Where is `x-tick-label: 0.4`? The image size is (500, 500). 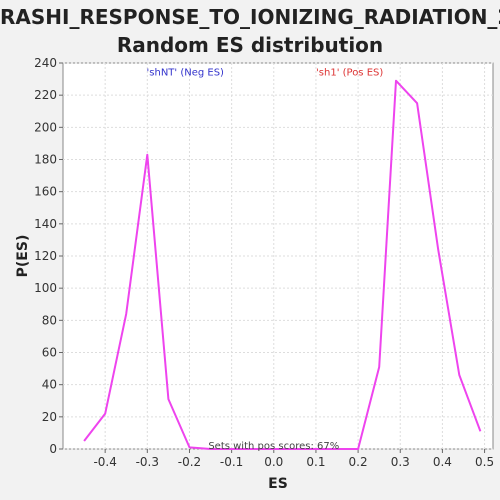
x-tick-label: 0.4 is located at coordinates (442, 462).